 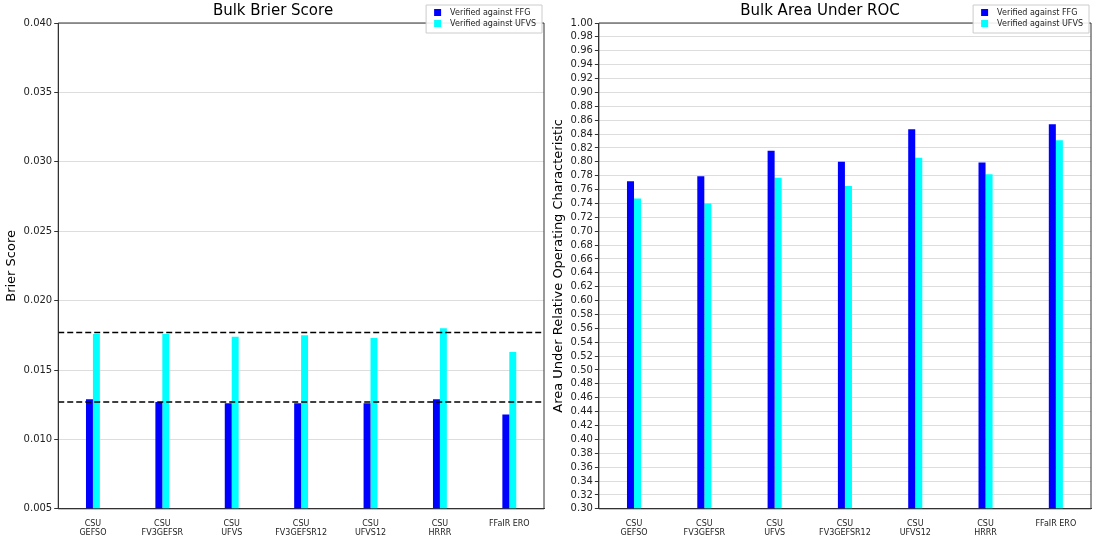 I want to click on y-tick-label: 0.94, so click(x=581, y=64).